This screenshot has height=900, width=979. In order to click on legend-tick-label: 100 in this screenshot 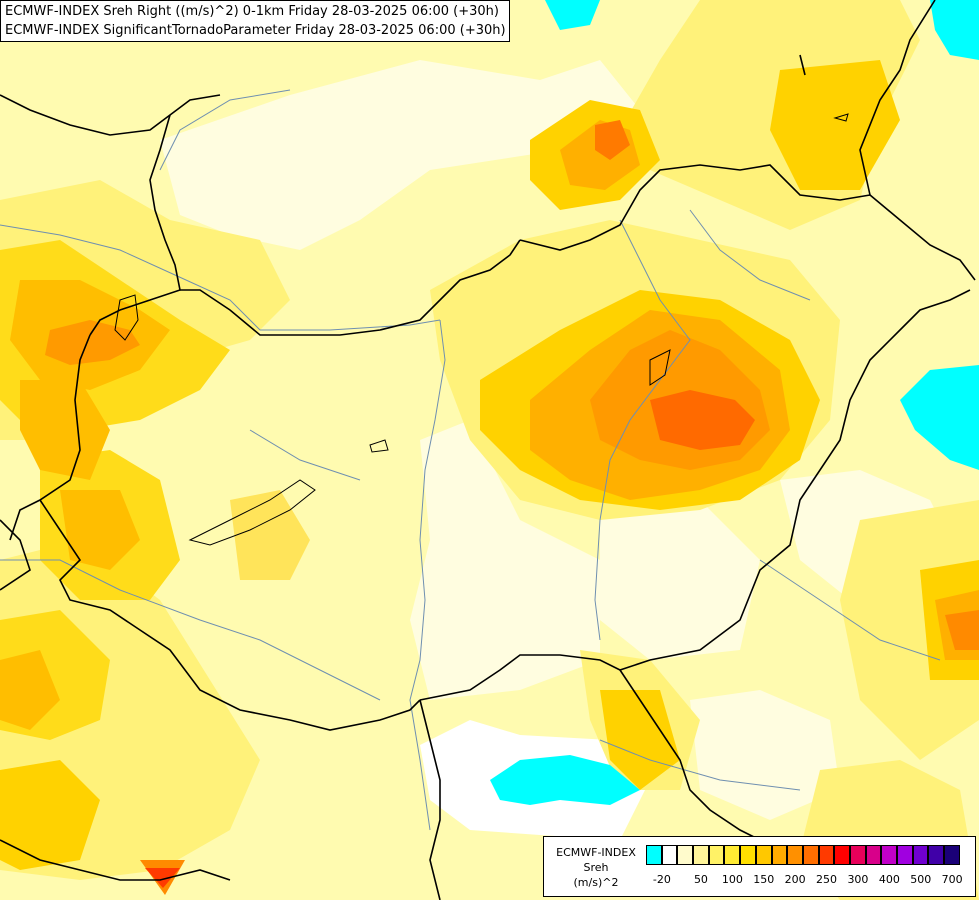, I will do `click(732, 879)`.